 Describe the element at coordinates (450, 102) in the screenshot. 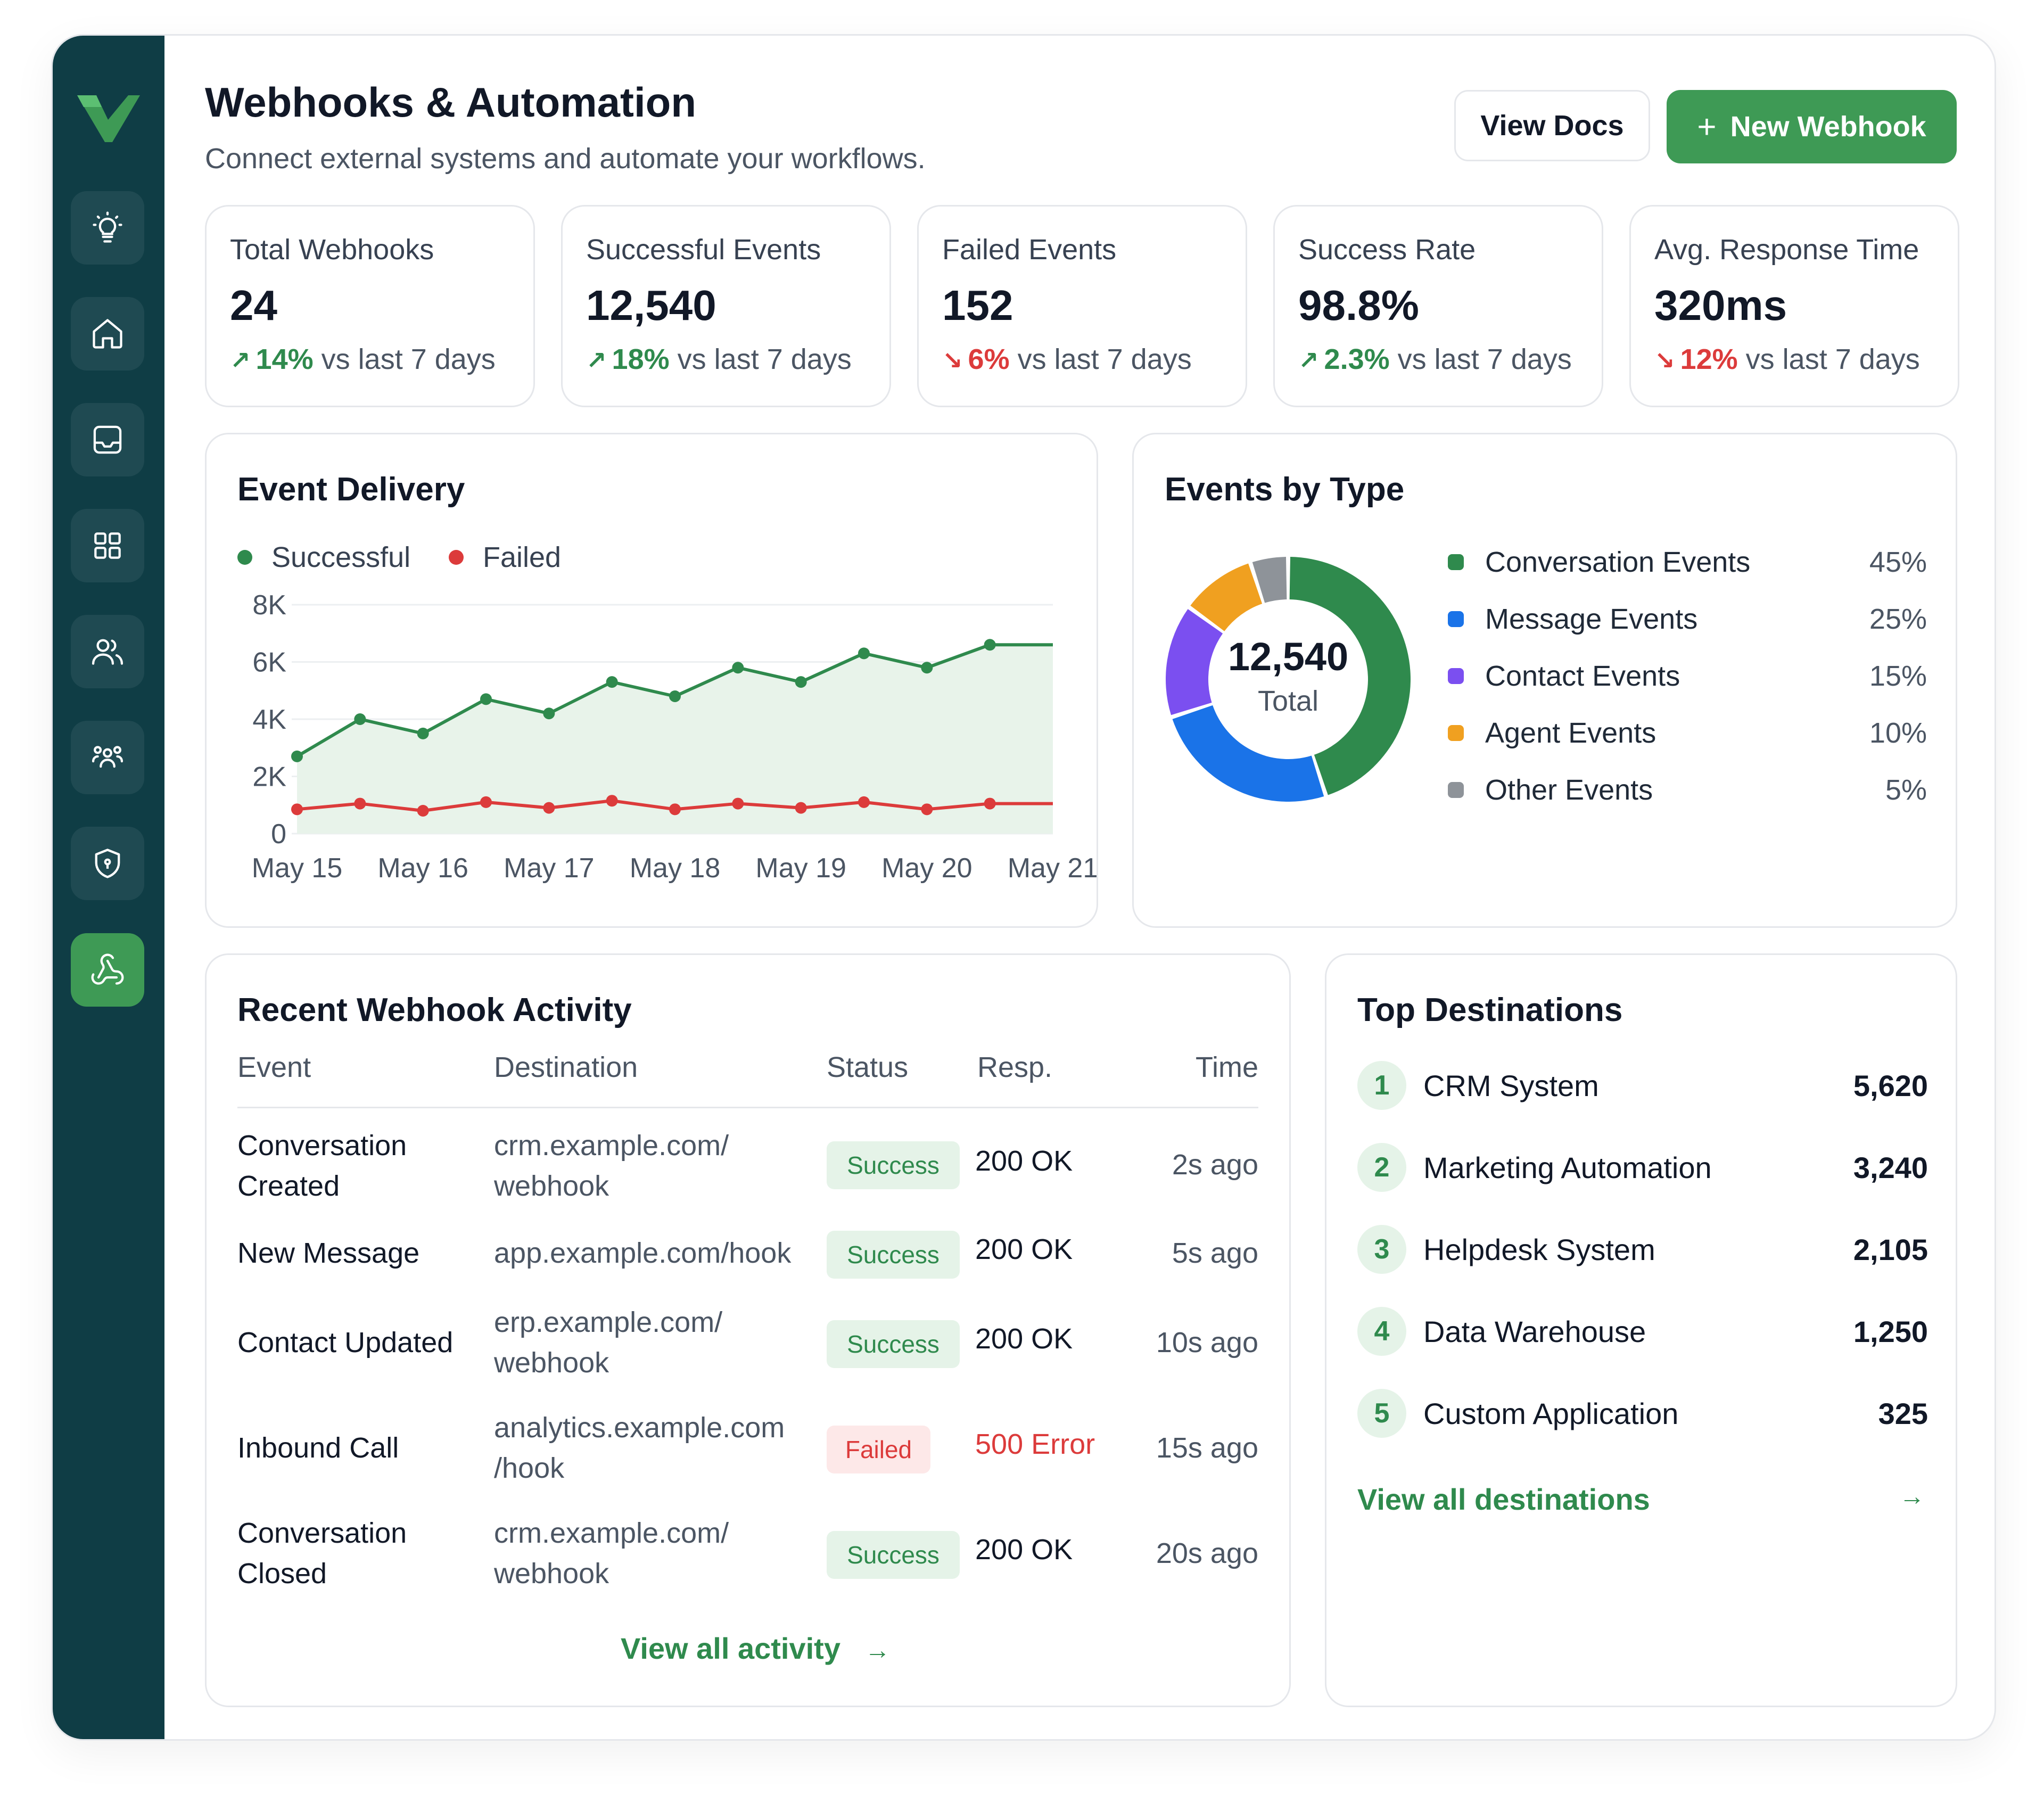

I see `page-title: Webhooks & Automation` at that location.